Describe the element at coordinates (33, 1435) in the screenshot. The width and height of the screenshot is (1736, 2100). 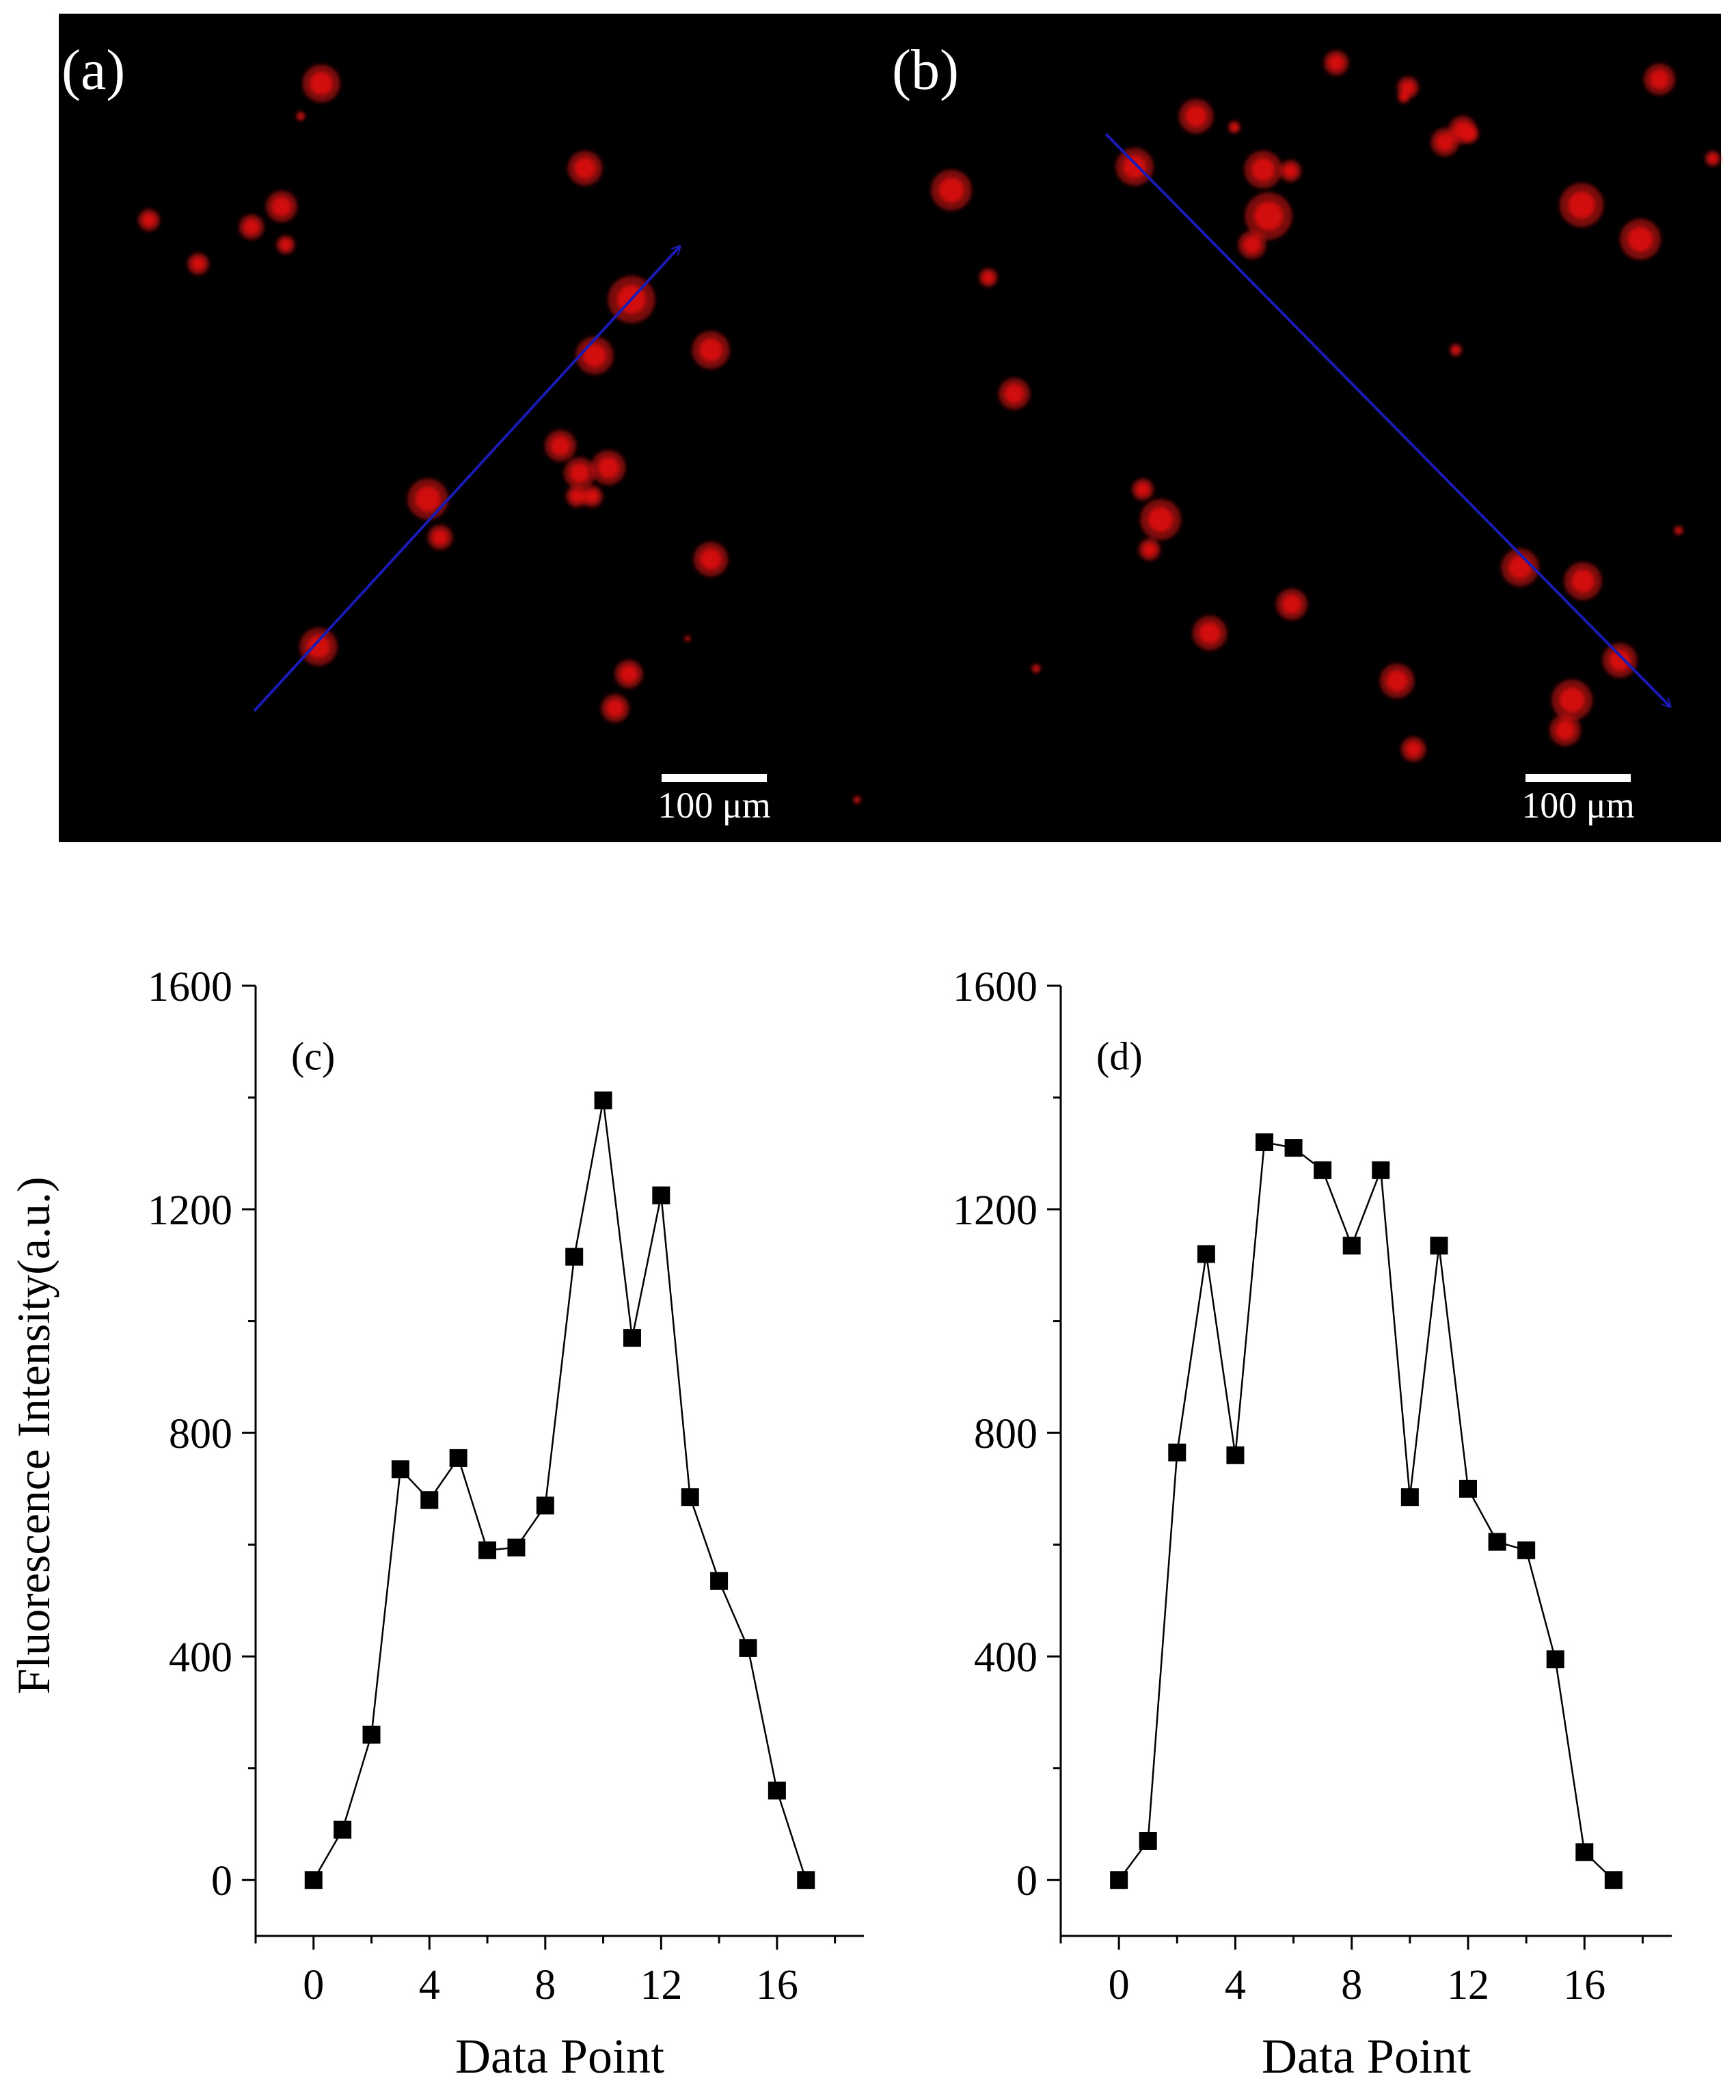
I see `y-axis-title: Fluorescence Intensity(a.u.)` at that location.